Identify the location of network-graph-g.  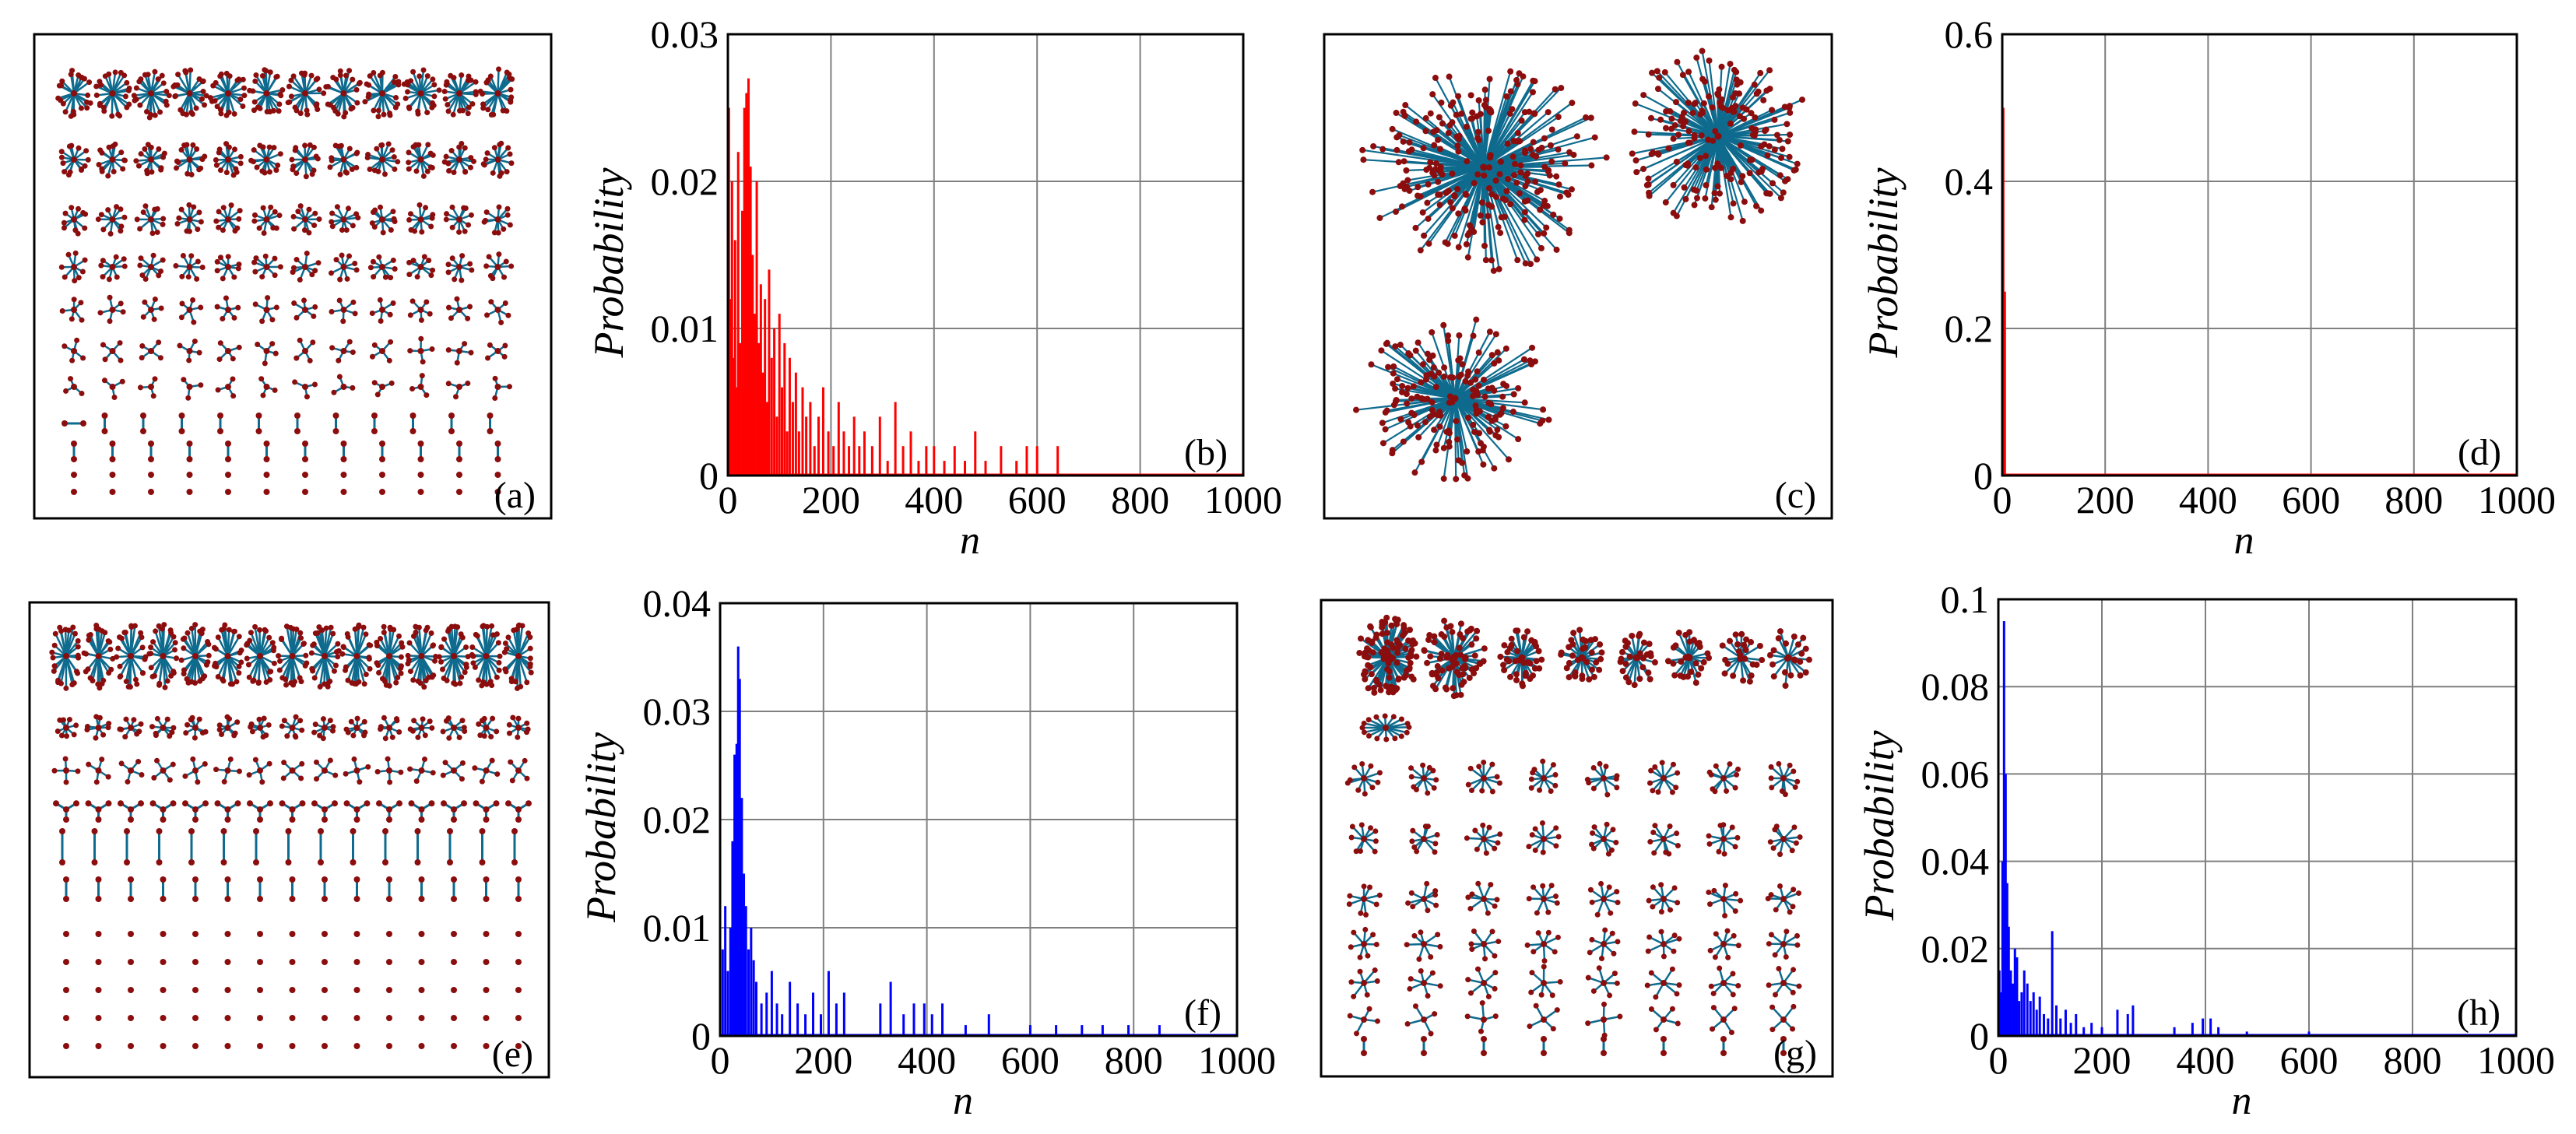
(1578, 835).